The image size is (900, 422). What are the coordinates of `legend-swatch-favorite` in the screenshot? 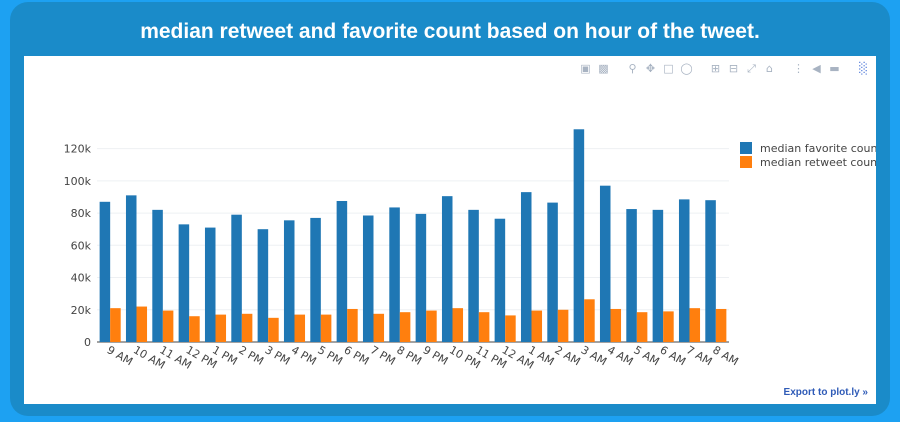 It's located at (746, 148).